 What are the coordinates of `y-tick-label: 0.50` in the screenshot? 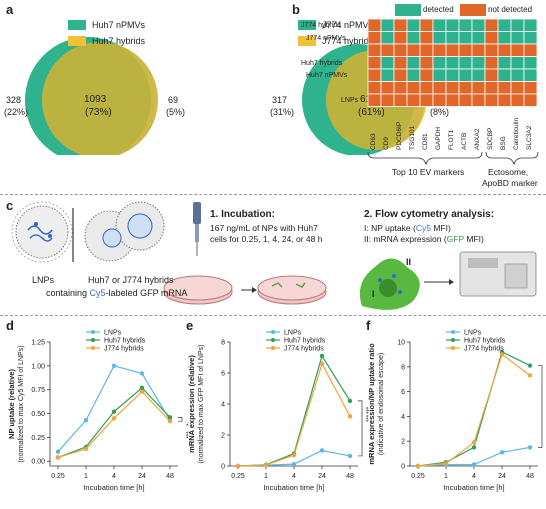 It's located at (38, 414).